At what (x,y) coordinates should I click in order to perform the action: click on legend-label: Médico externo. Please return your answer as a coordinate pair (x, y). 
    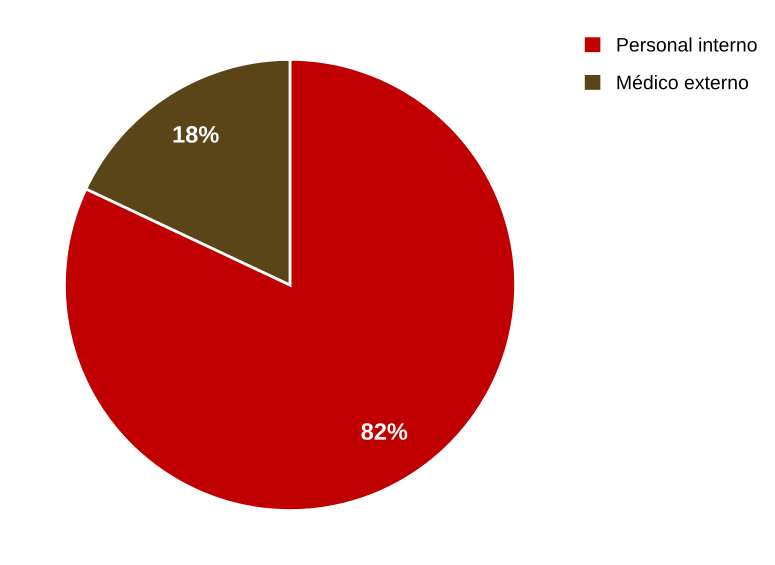
    Looking at the image, I should click on (683, 82).